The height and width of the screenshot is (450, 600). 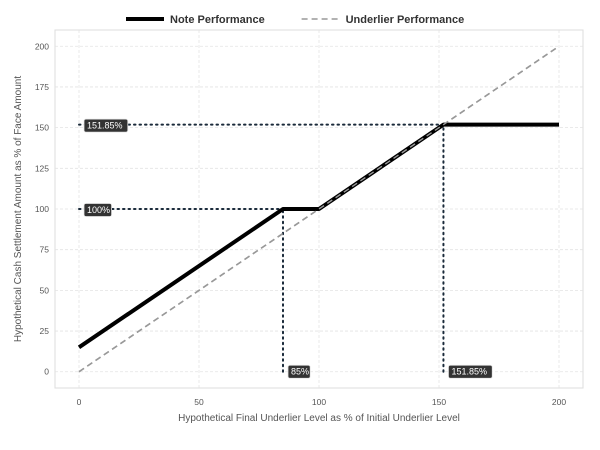 What do you see at coordinates (319, 402) in the screenshot?
I see `x-tick-label: 100` at bounding box center [319, 402].